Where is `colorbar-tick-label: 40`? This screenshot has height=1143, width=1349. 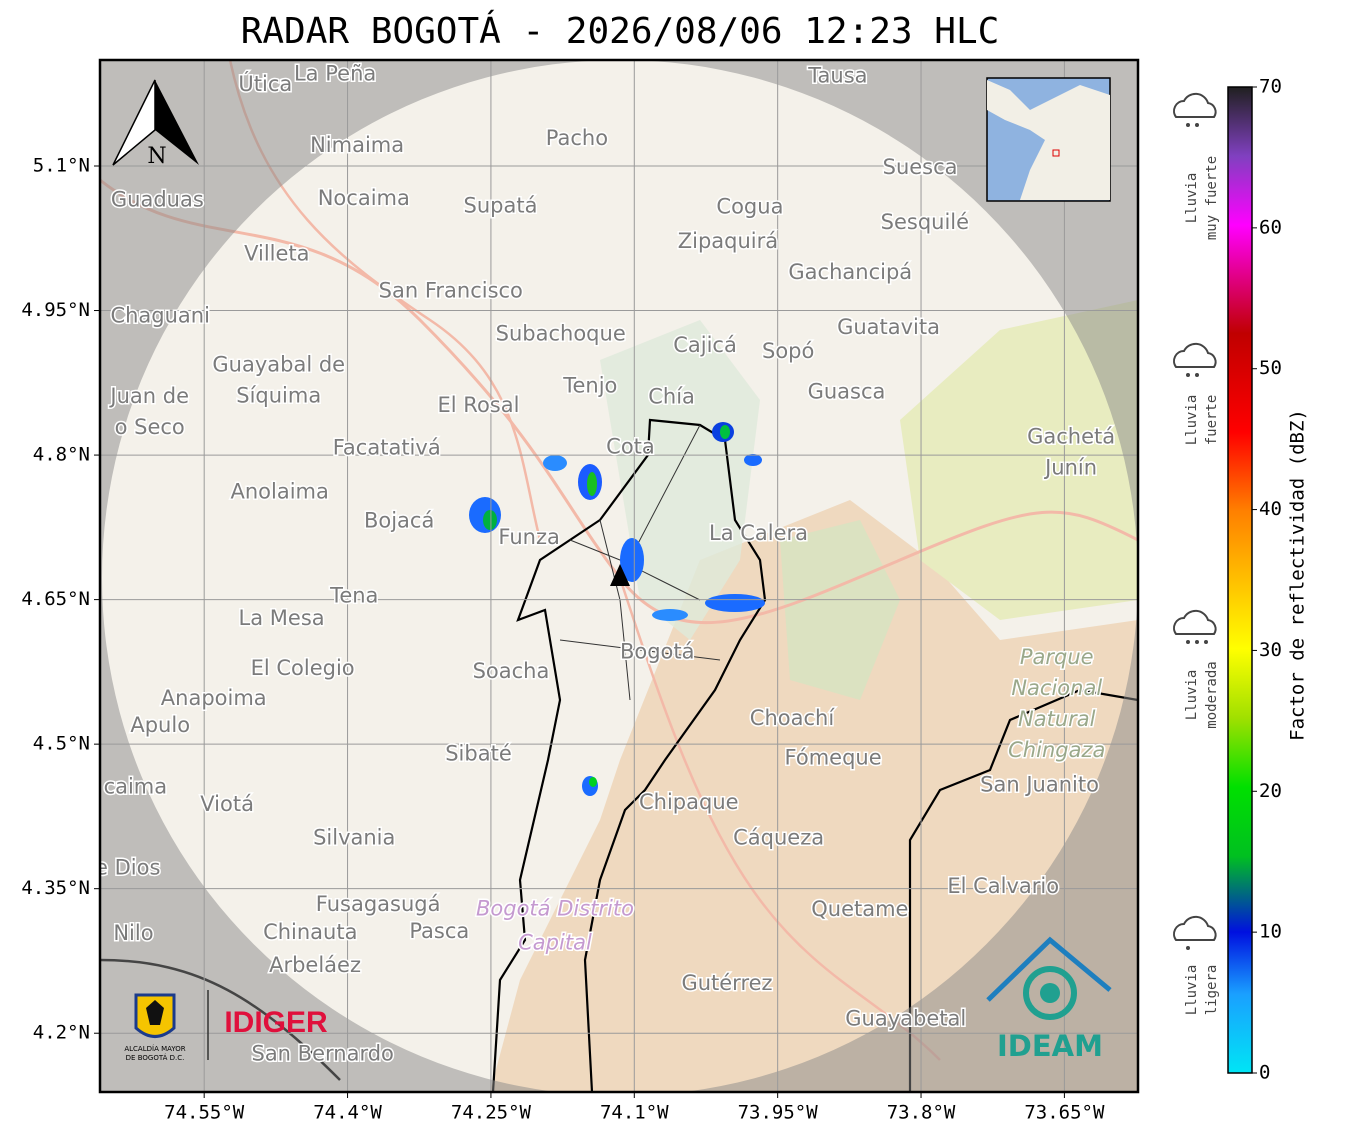
colorbar-tick-label: 40 is located at coordinates (1270, 509).